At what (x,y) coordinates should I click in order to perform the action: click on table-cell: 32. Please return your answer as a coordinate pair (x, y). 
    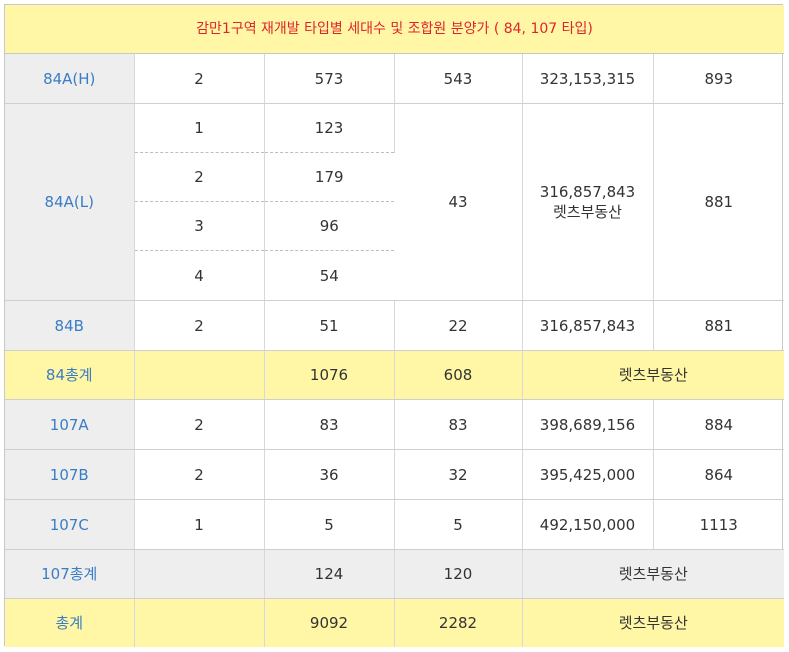
    Looking at the image, I should click on (458, 474).